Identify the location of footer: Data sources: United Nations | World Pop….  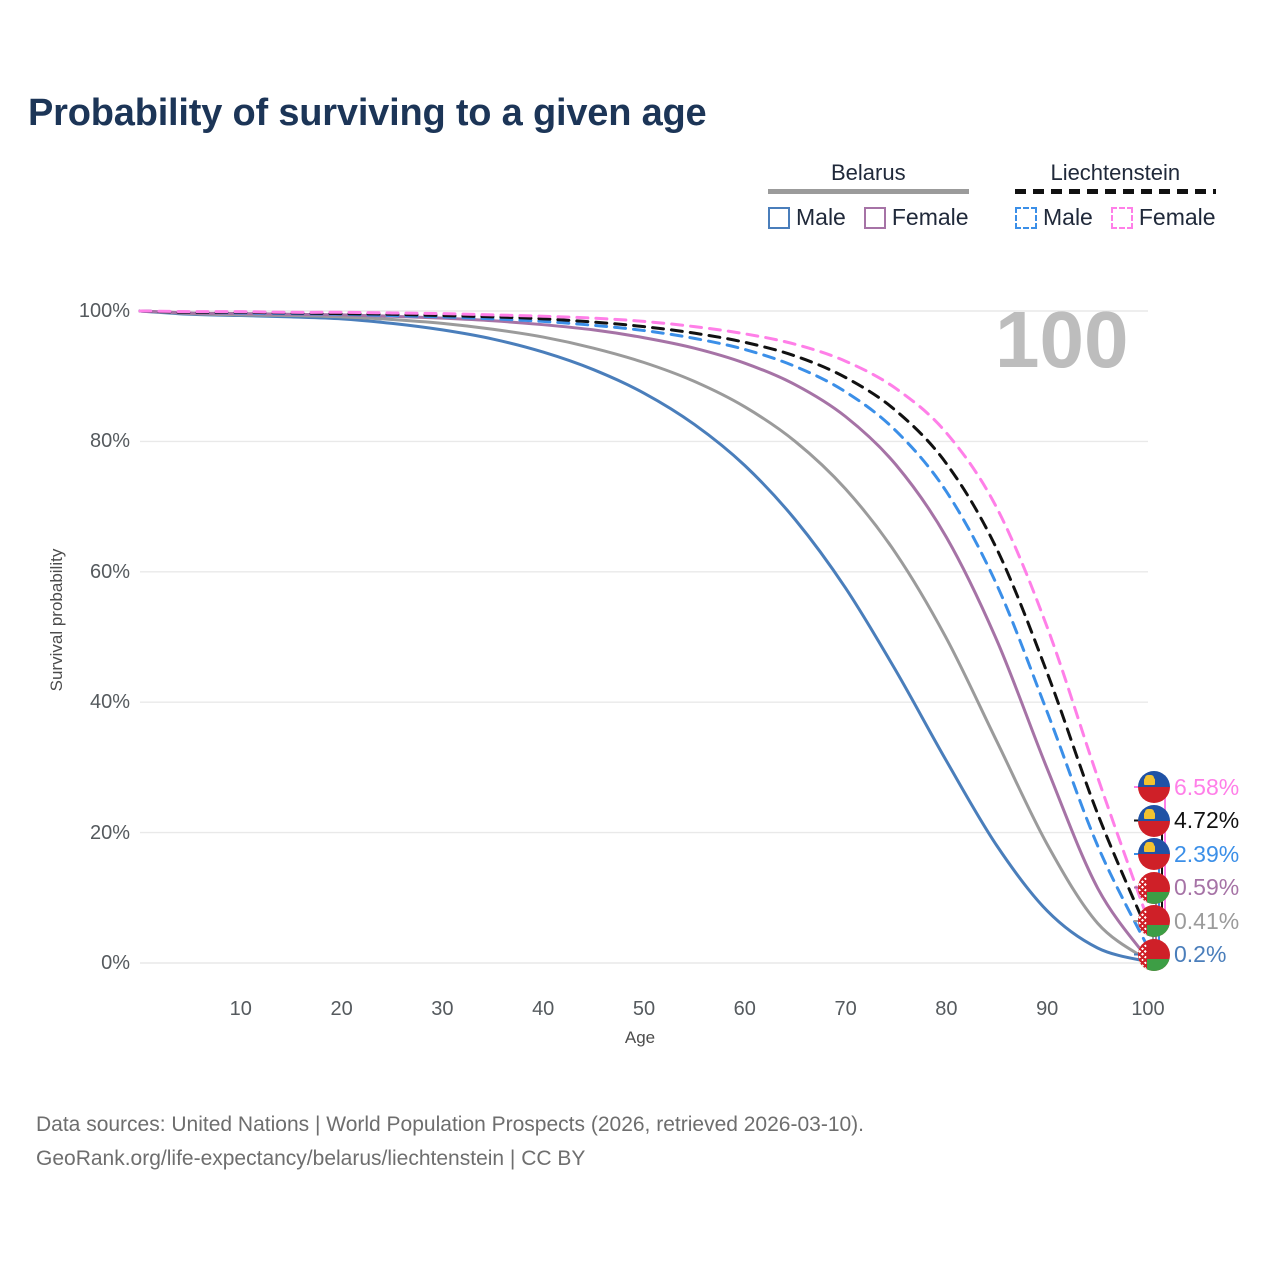
(450, 1142).